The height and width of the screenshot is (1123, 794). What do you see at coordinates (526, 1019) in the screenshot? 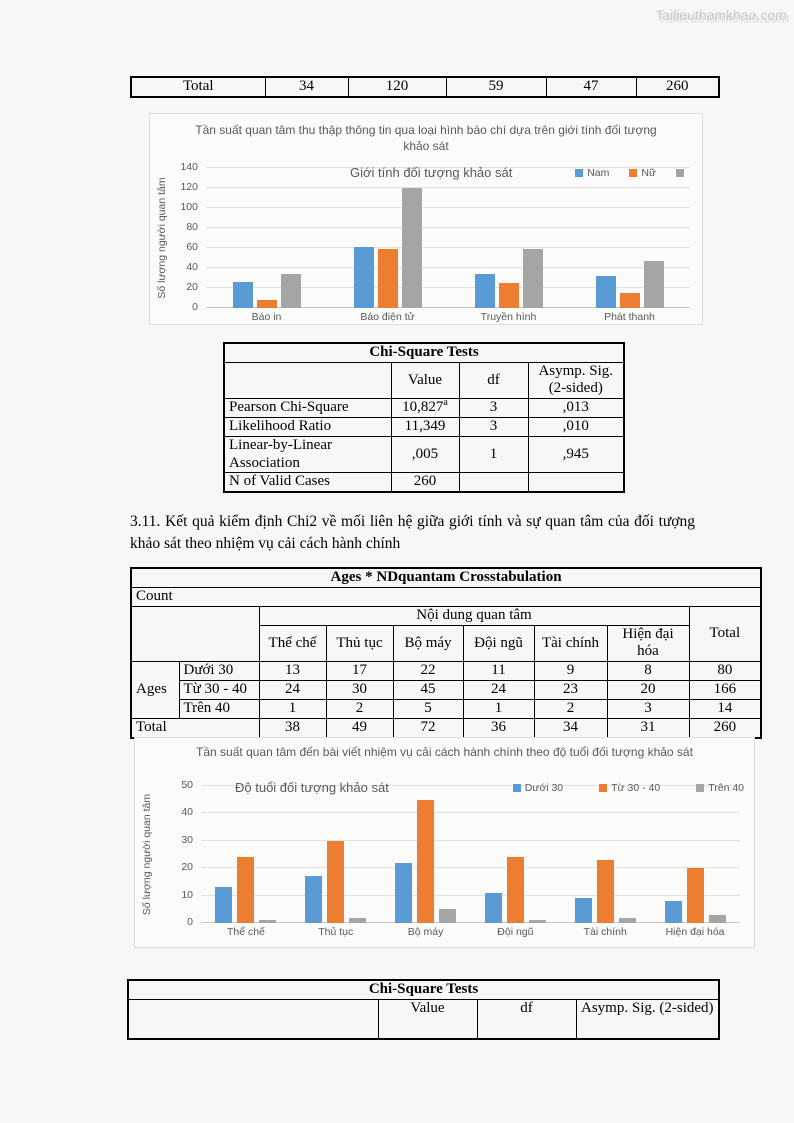
I see `col-header-df: df` at bounding box center [526, 1019].